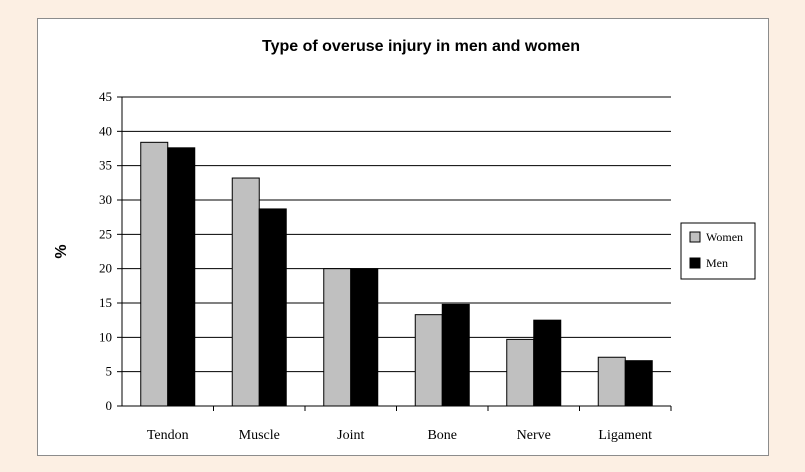  Describe the element at coordinates (109, 371) in the screenshot. I see `y-tick-label: 5` at that location.